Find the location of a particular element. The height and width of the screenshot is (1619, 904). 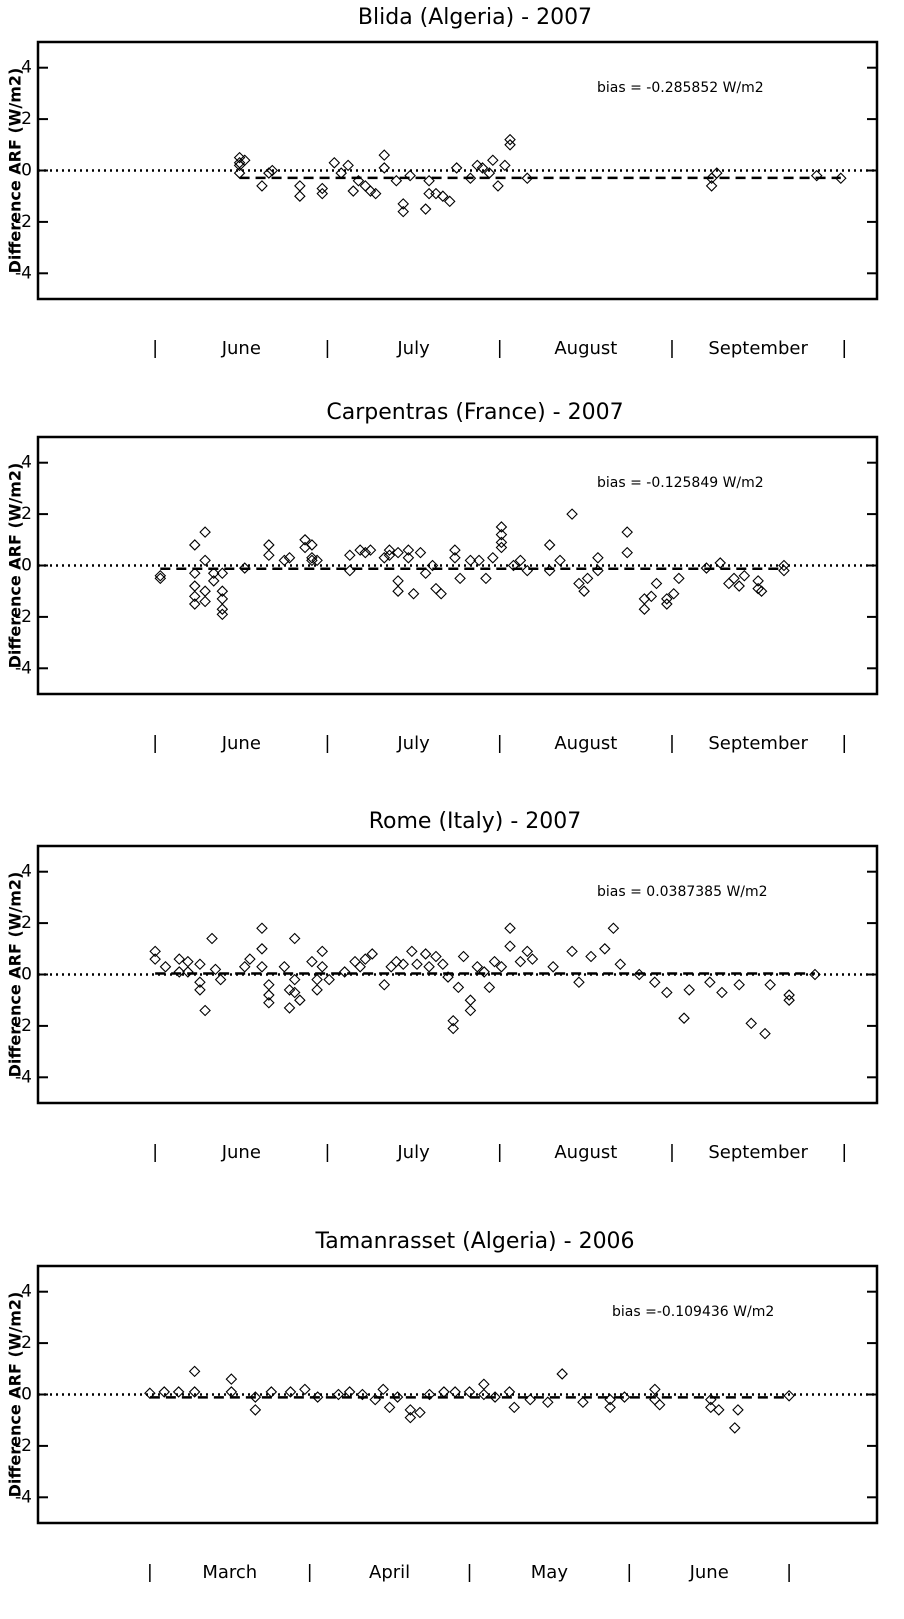

x-tick-label: May is located at coordinates (550, 1572).